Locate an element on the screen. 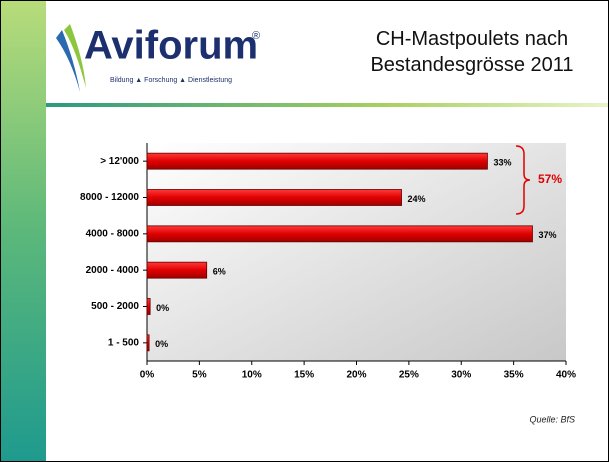 This screenshot has height=462, width=609. value-label: 24% is located at coordinates (417, 199).